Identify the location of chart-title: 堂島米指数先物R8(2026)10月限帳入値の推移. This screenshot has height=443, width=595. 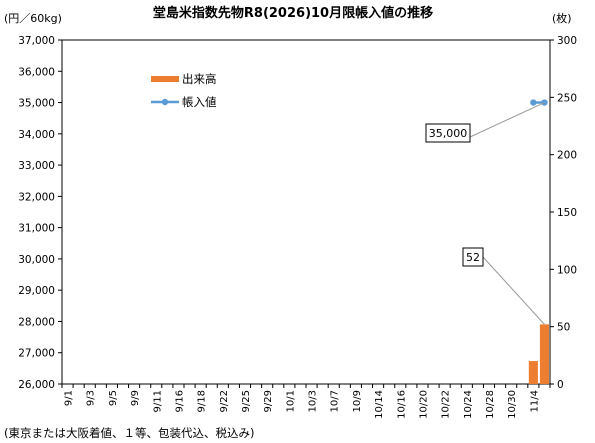
(293, 13).